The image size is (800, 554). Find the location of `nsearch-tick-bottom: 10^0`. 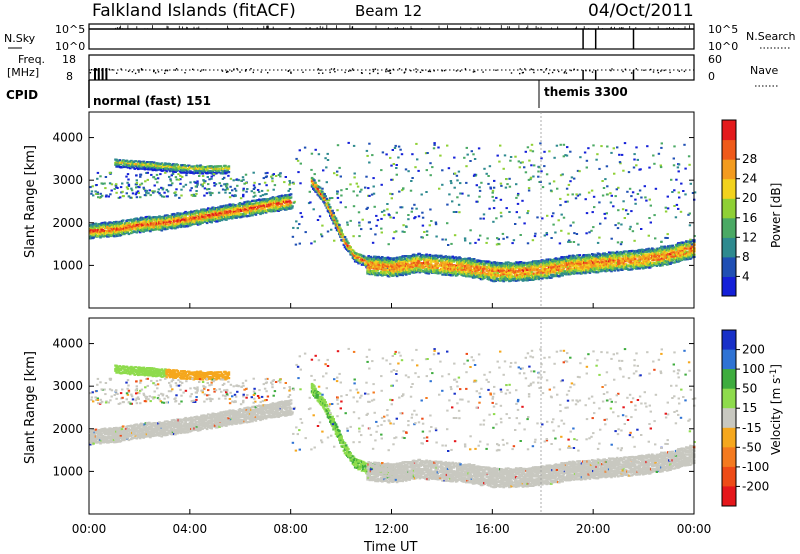

nsearch-tick-bottom: 10^0 is located at coordinates (723, 46).